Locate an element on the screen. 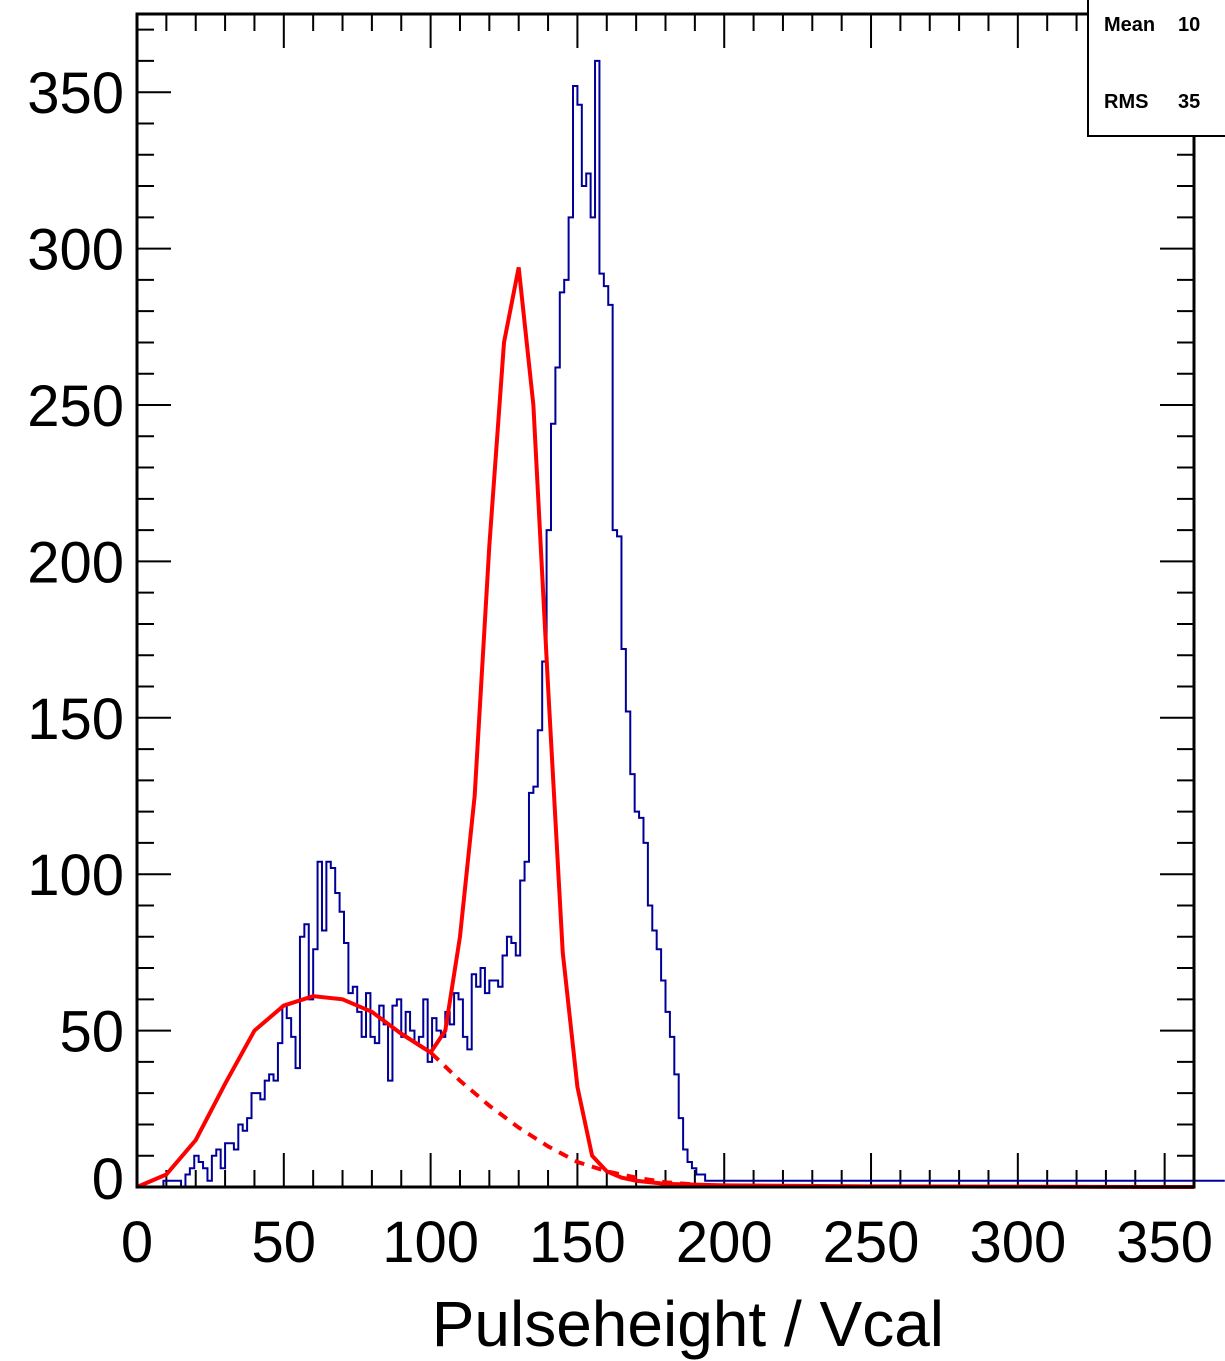 Image resolution: width=1225 pixels, height=1361 pixels. stats-value: 10 is located at coordinates (1189, 25).